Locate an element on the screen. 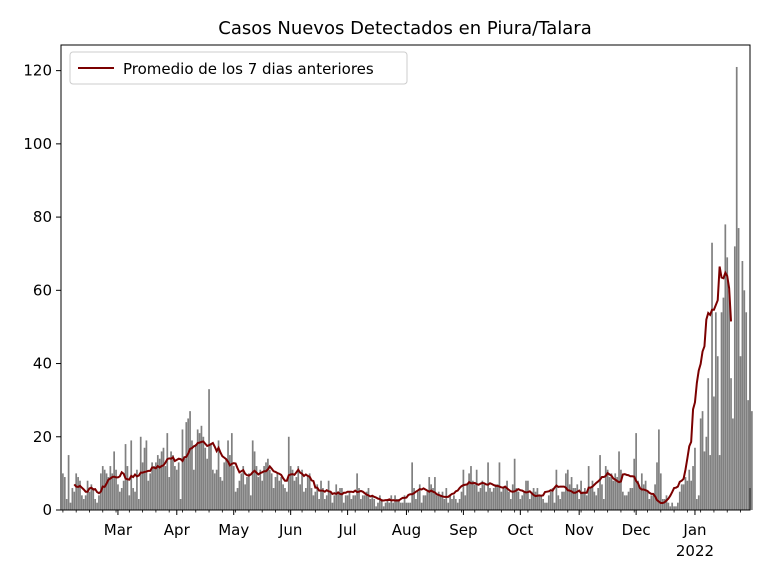 The height and width of the screenshot is (576, 768). y-tick-label: 20 is located at coordinates (42, 437).